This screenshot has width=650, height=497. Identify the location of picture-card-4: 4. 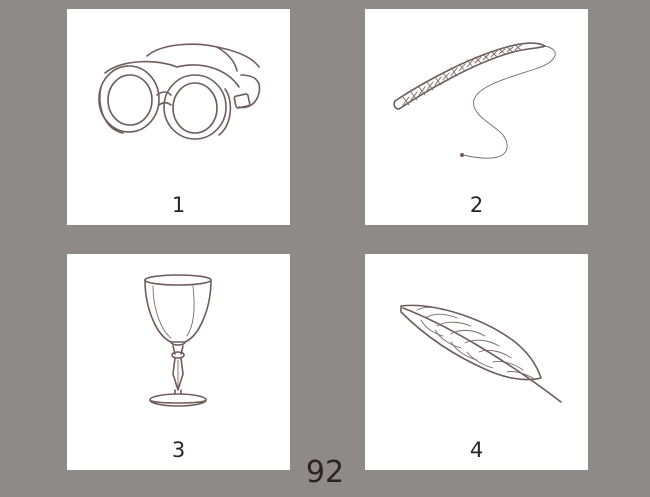
(476, 362).